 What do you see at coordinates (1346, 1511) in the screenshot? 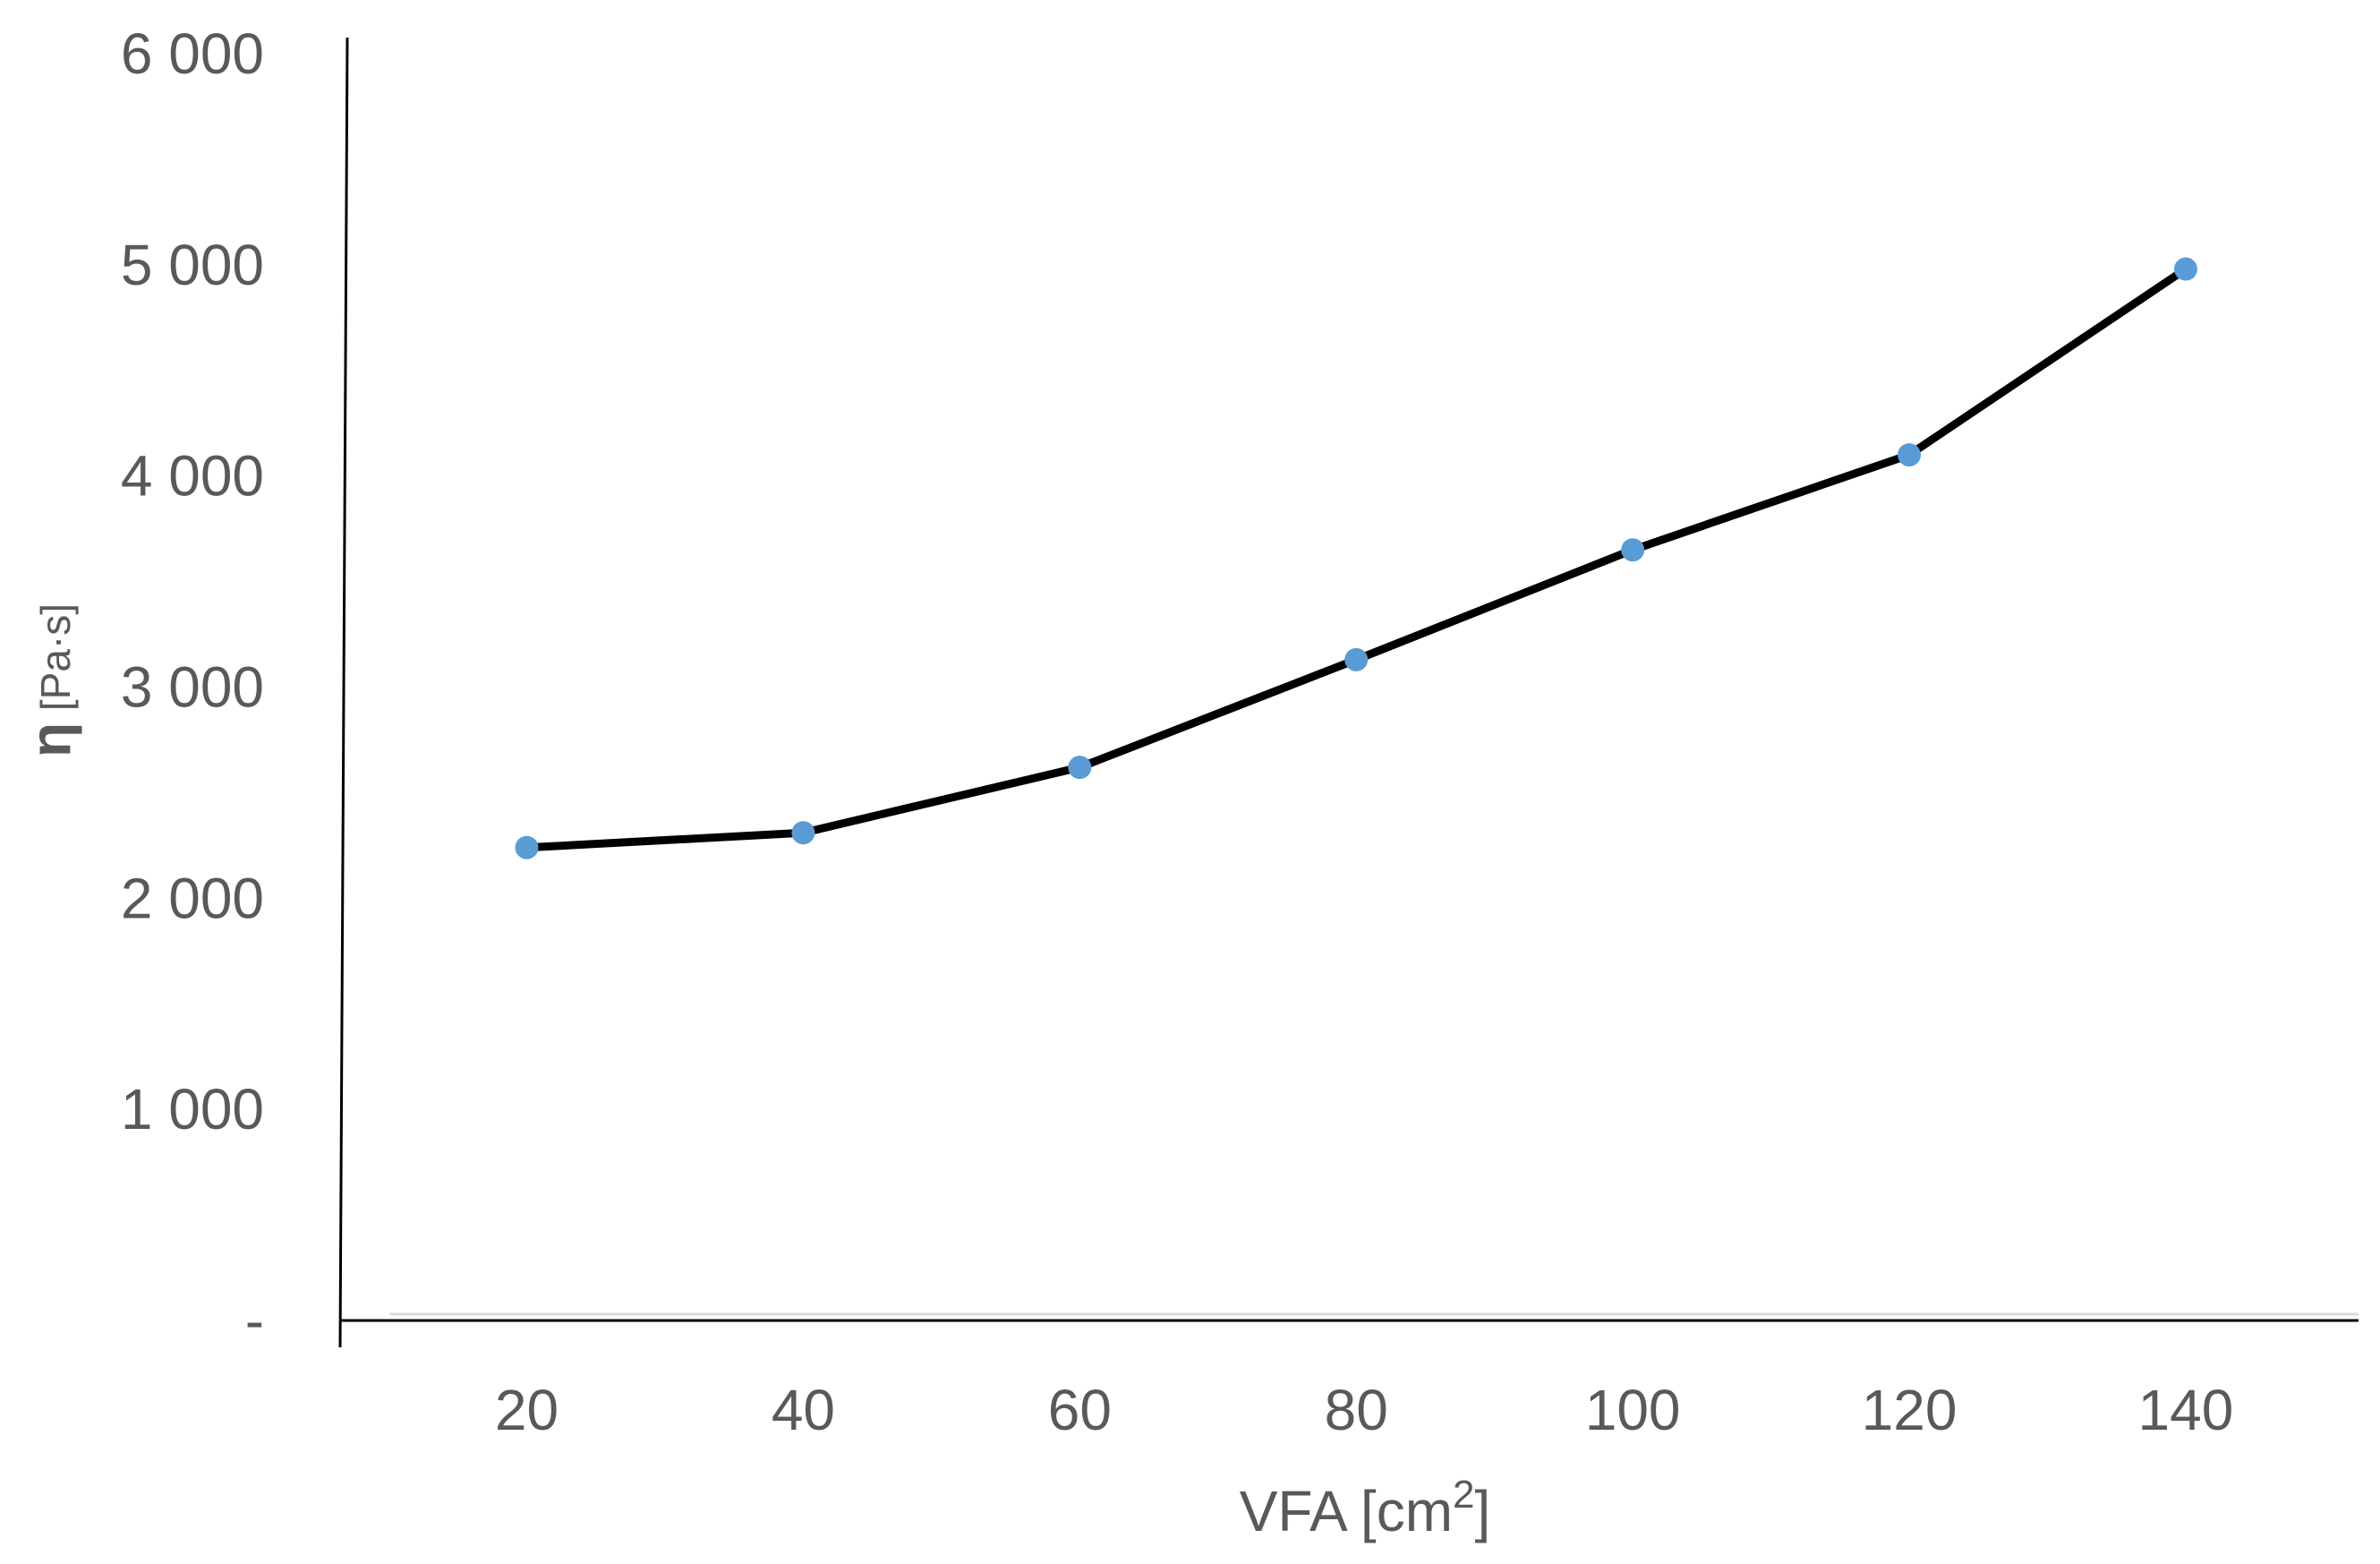
I see `x-axis-title-main: VFA [cm` at bounding box center [1346, 1511].